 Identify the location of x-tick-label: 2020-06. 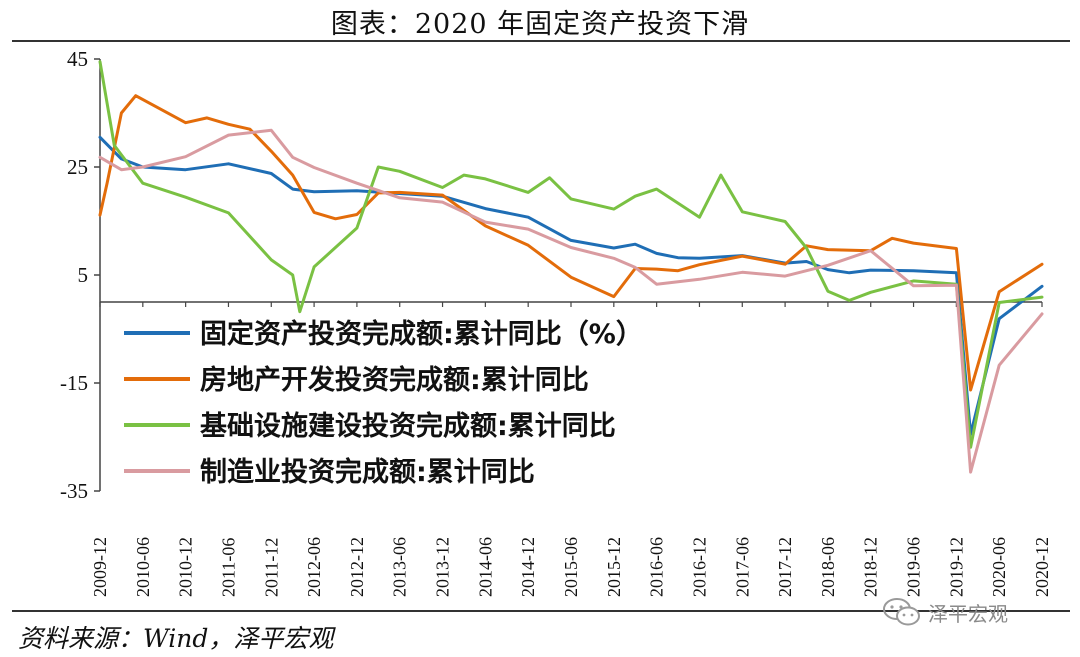
(999, 567).